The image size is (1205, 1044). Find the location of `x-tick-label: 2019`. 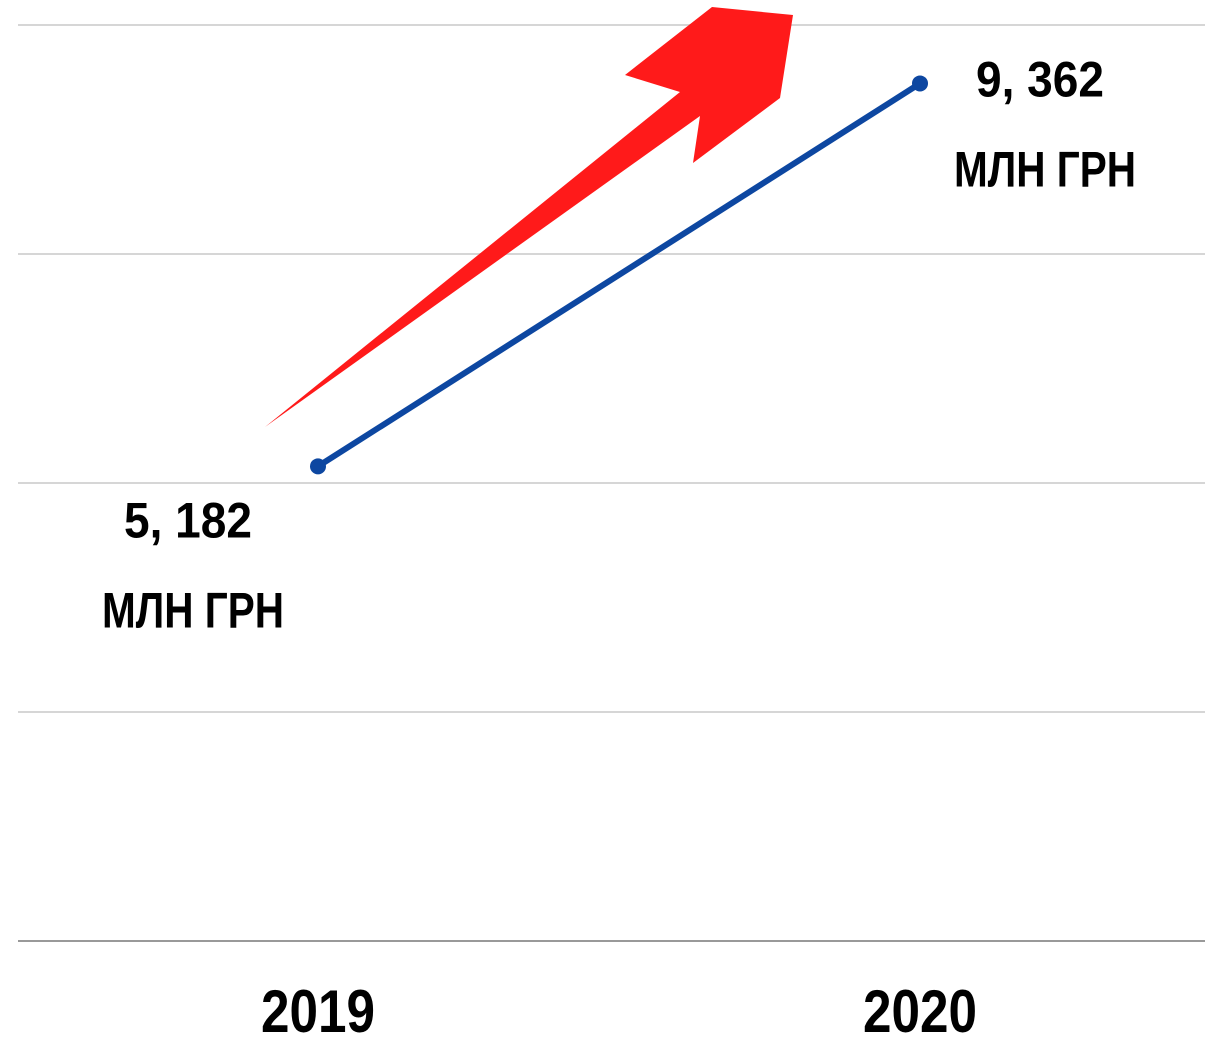

x-tick-label: 2019 is located at coordinates (318, 1011).